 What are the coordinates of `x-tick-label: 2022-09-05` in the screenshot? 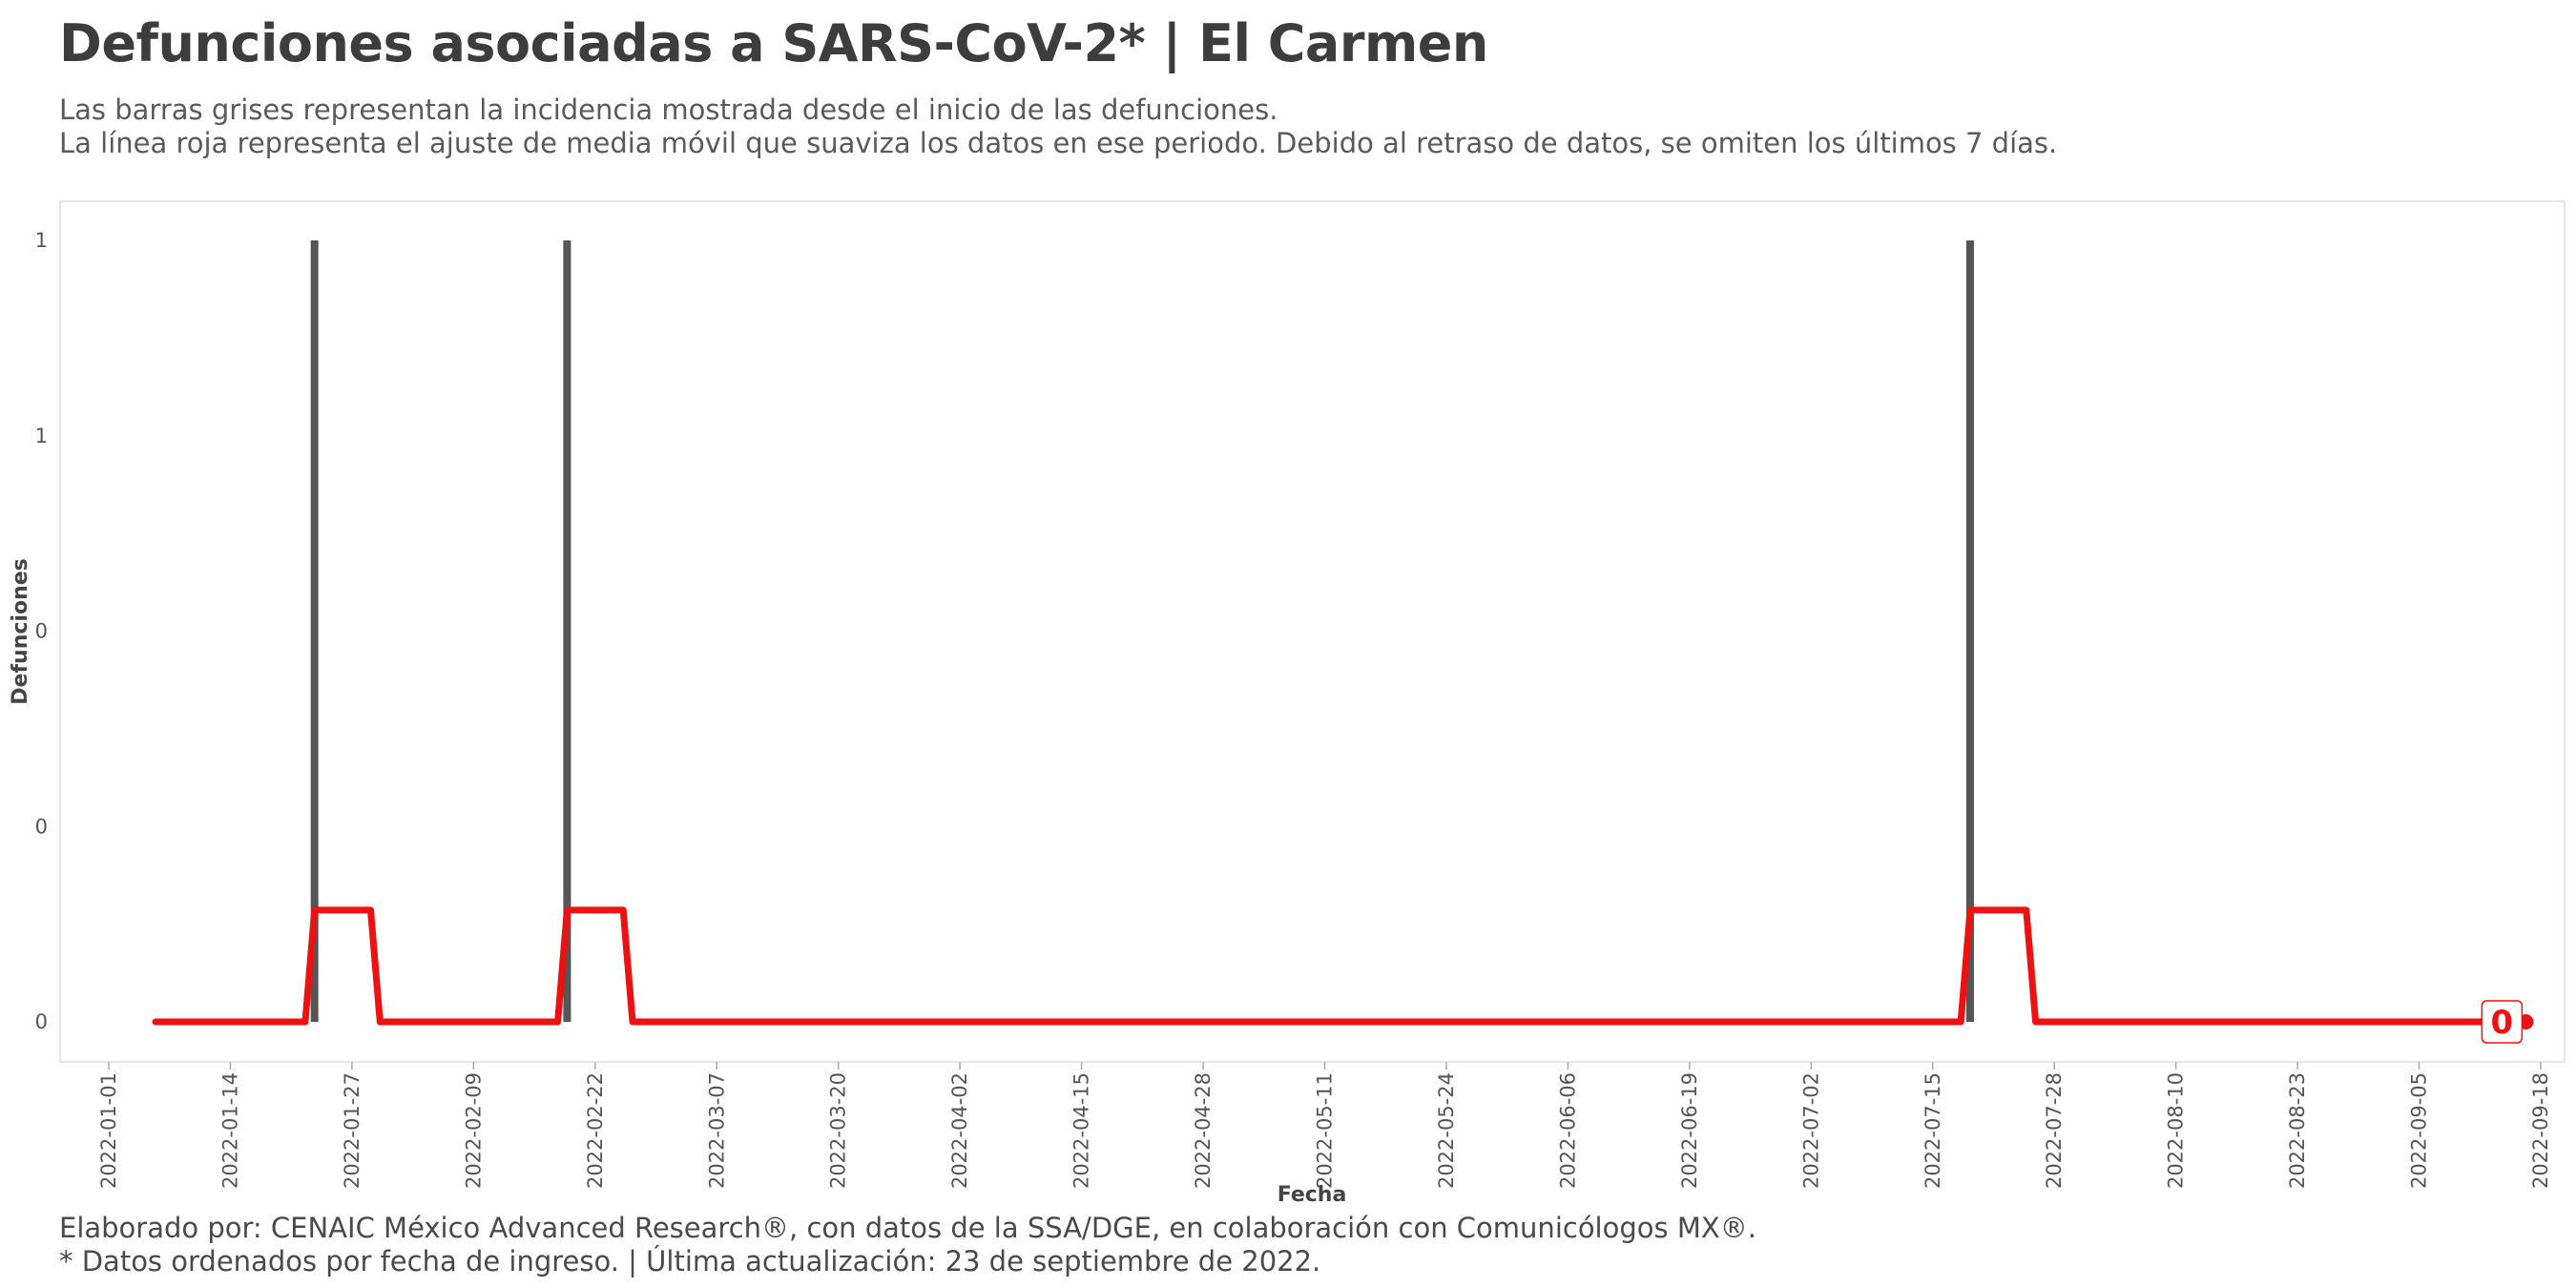 It's located at (2419, 1130).